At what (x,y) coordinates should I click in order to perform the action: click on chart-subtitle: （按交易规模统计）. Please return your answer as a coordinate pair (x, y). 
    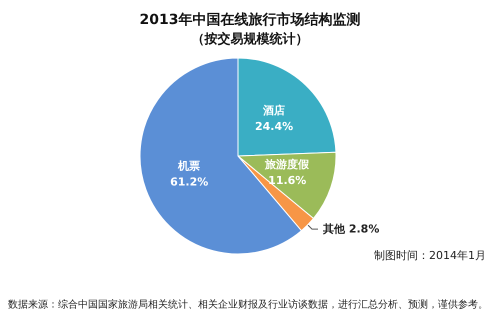
    Looking at the image, I should click on (250, 39).